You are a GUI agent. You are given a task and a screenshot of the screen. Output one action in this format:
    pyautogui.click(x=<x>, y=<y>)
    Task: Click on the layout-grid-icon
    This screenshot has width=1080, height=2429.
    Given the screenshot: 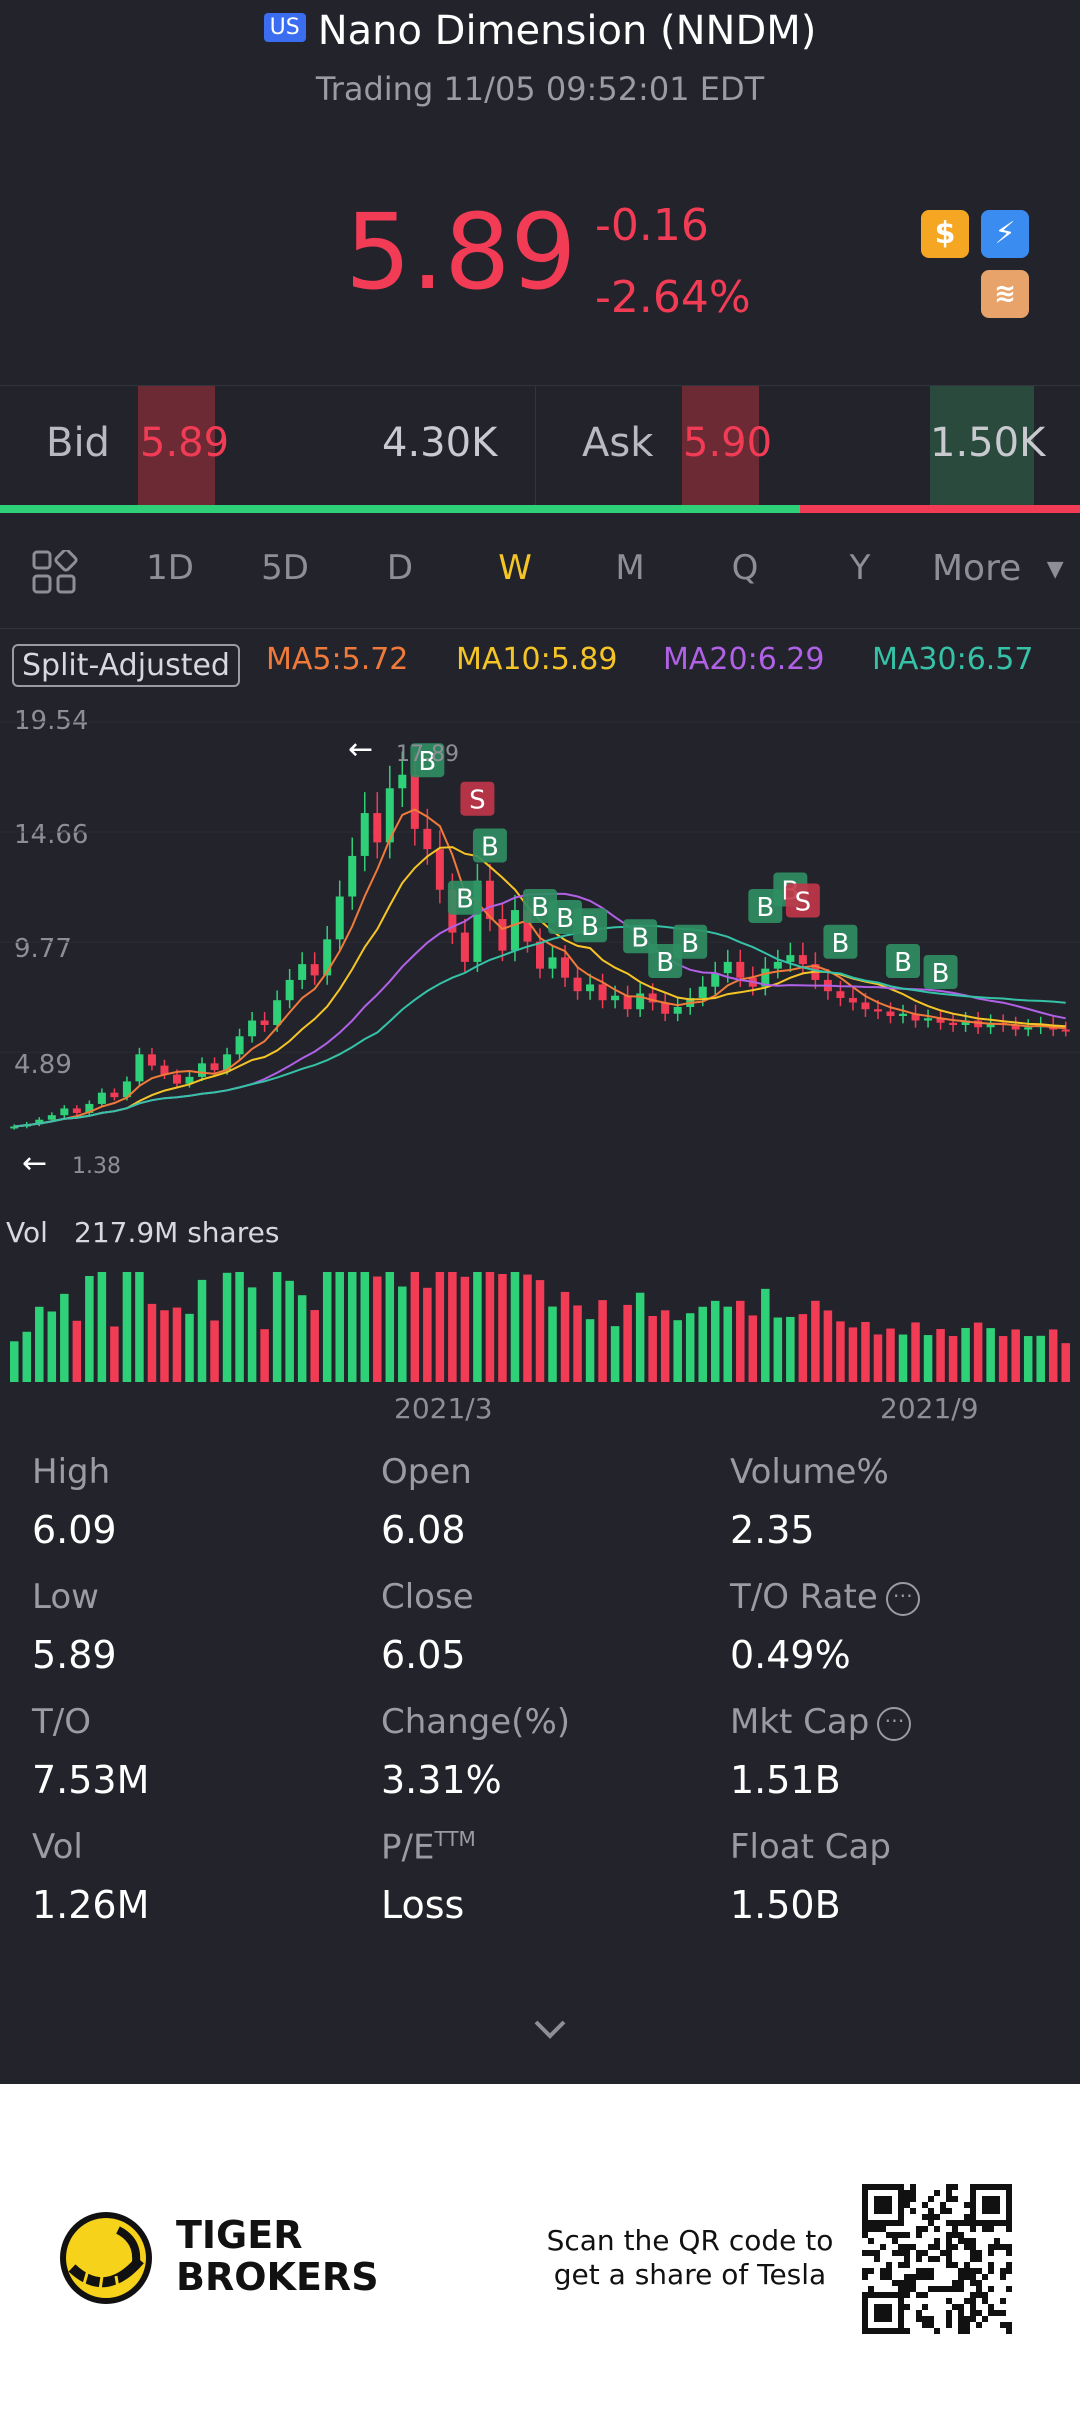 What is the action you would take?
    pyautogui.click(x=55, y=572)
    